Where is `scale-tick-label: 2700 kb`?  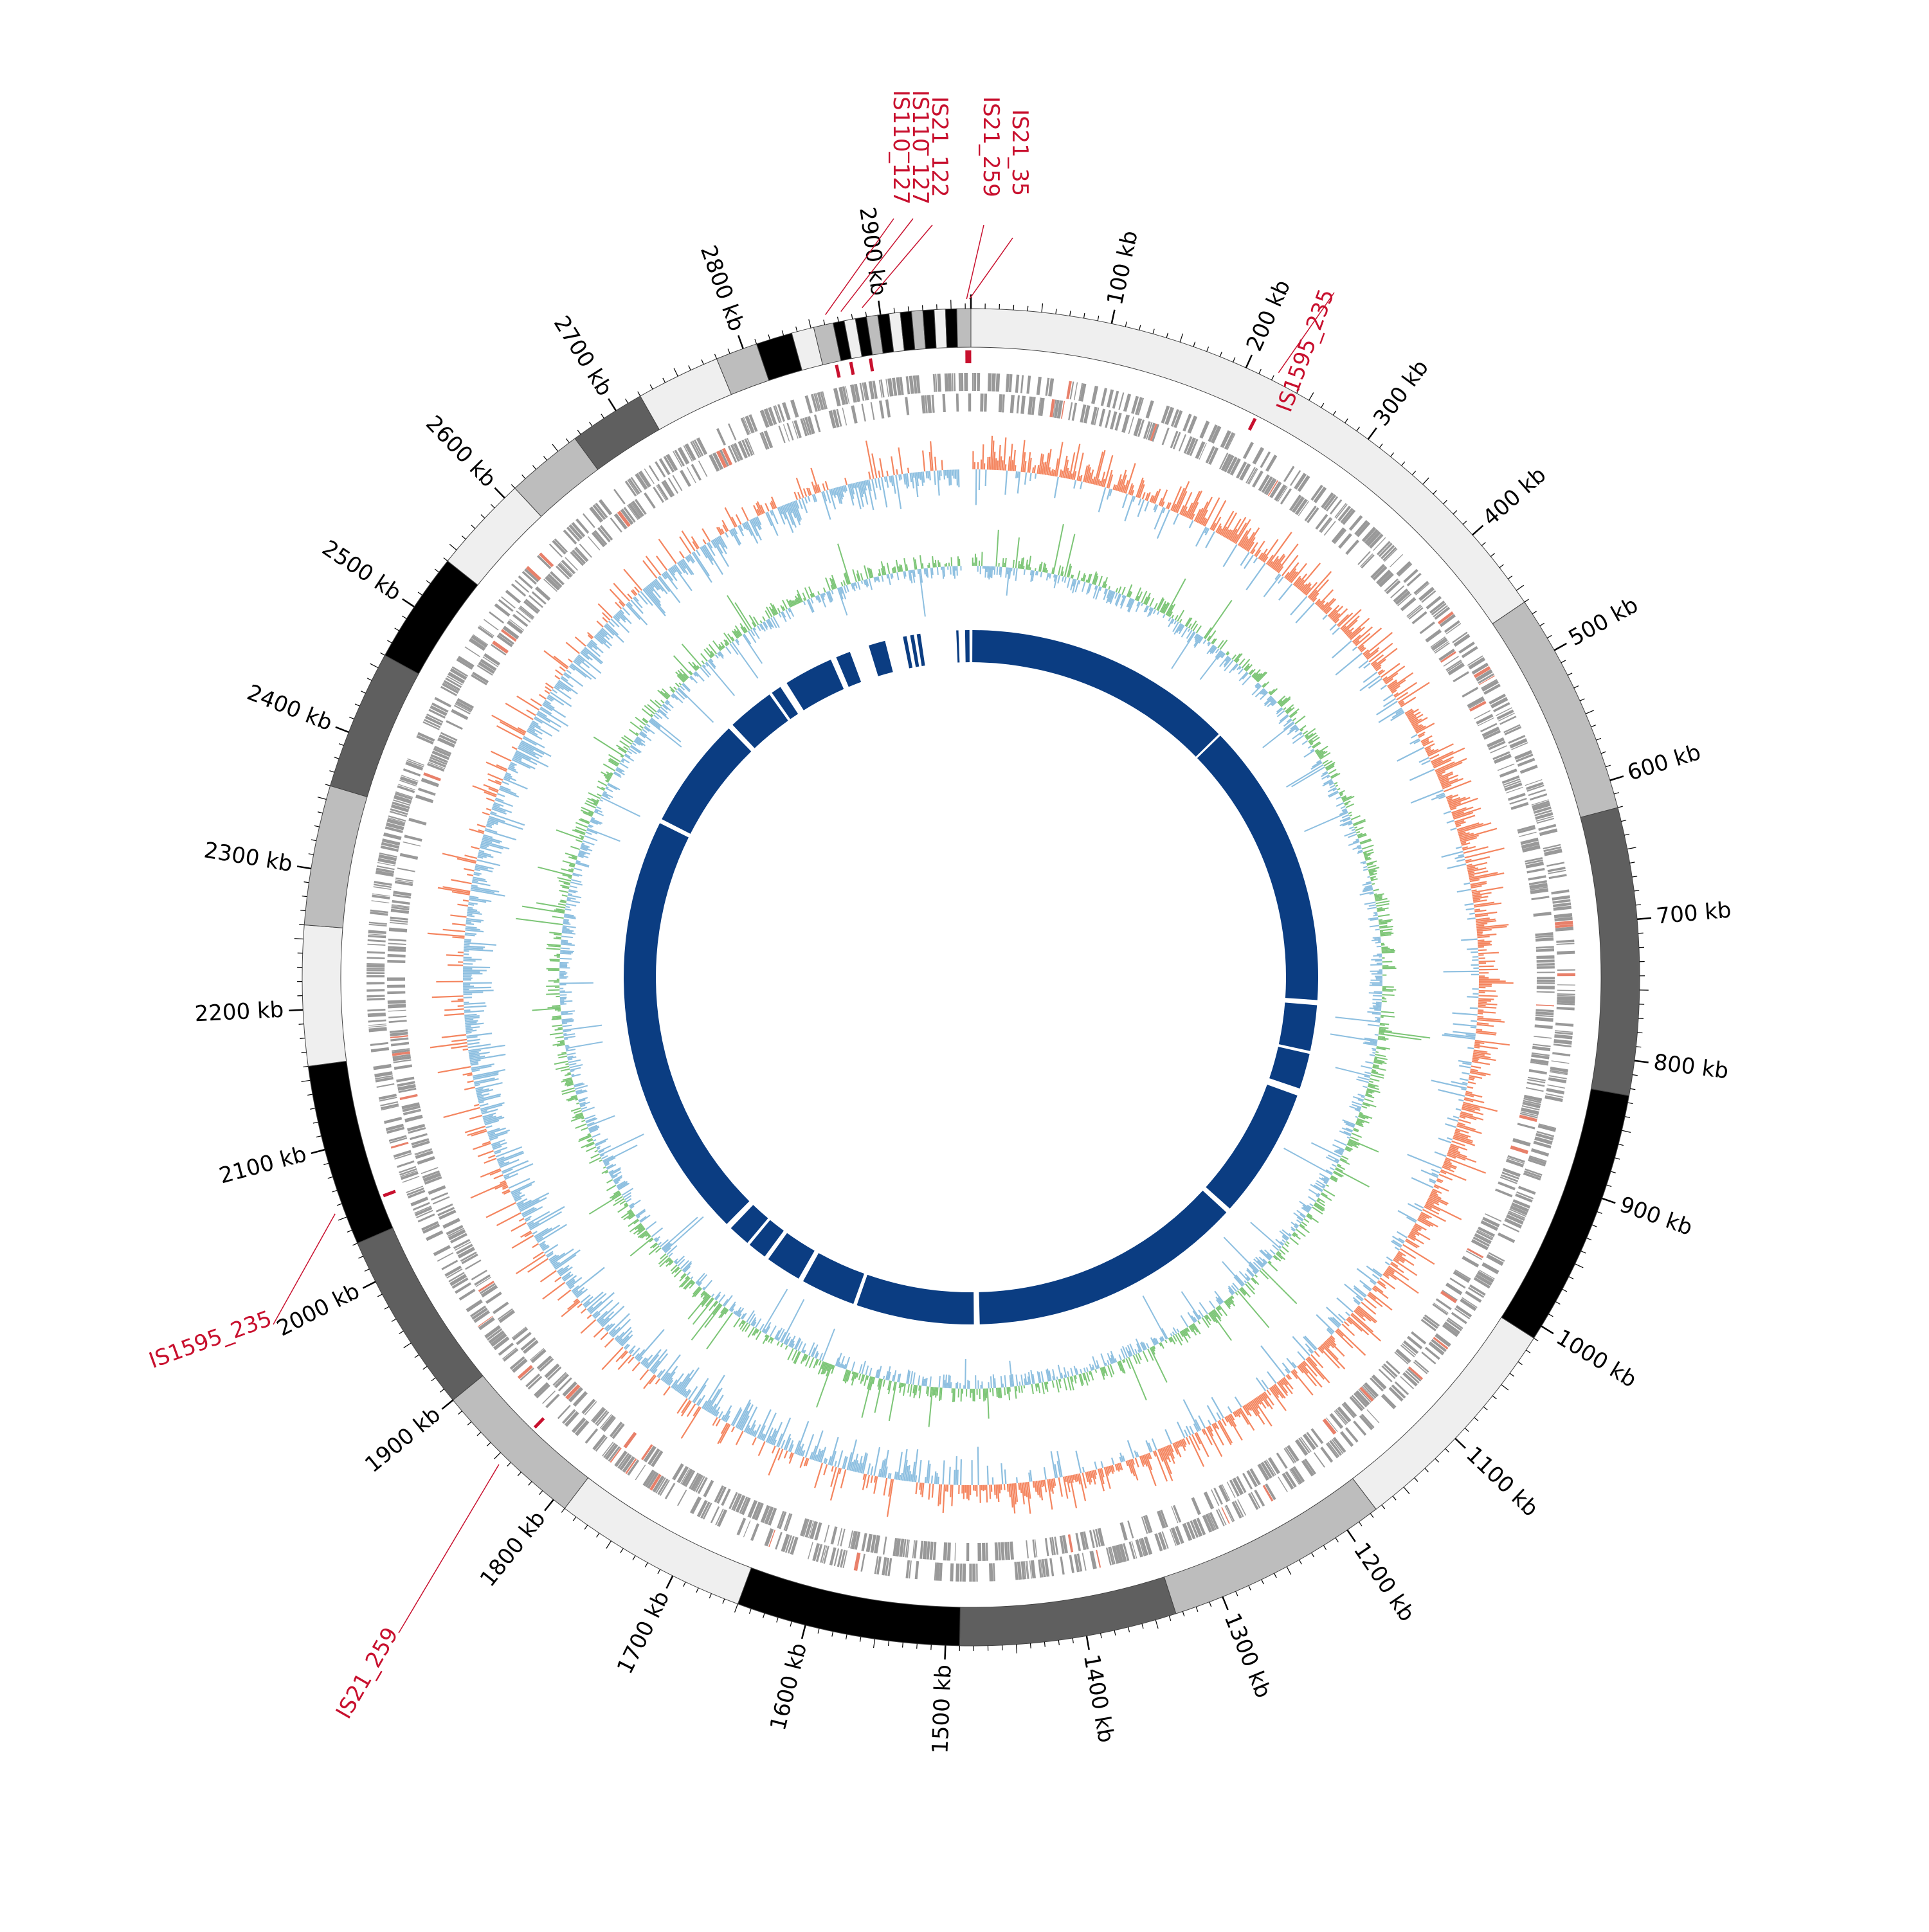 scale-tick-label: 2700 kb is located at coordinates (582, 356).